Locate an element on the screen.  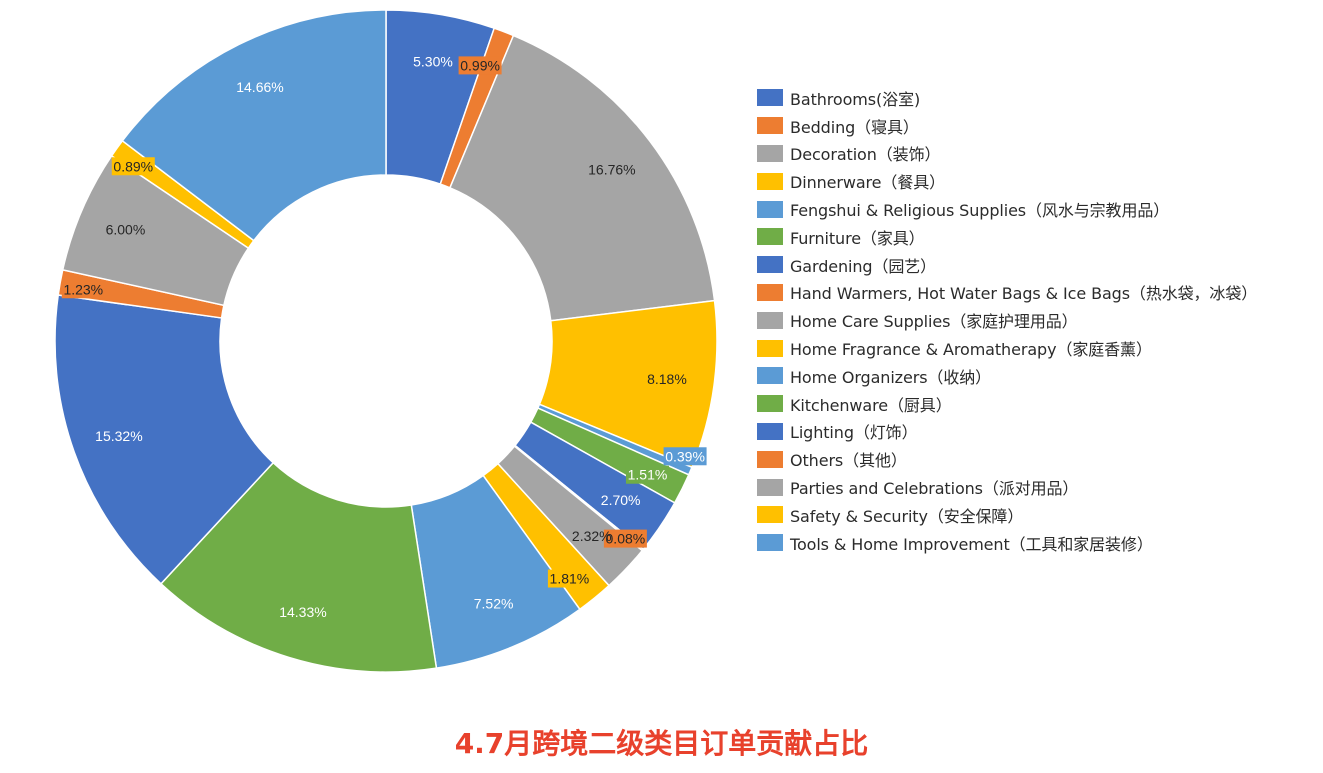
legend-item-12: Lighting（灯饰） is located at coordinates (1007, 432).